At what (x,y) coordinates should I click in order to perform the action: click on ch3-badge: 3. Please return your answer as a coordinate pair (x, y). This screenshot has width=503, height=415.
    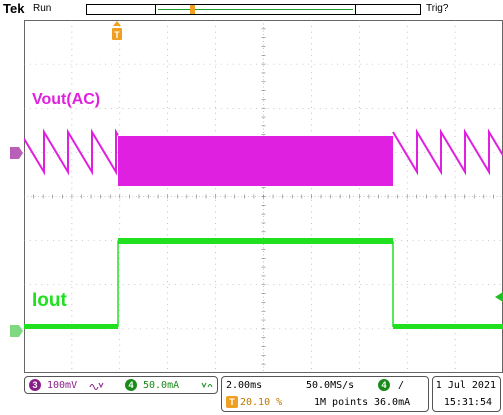
    Looking at the image, I should click on (35, 385).